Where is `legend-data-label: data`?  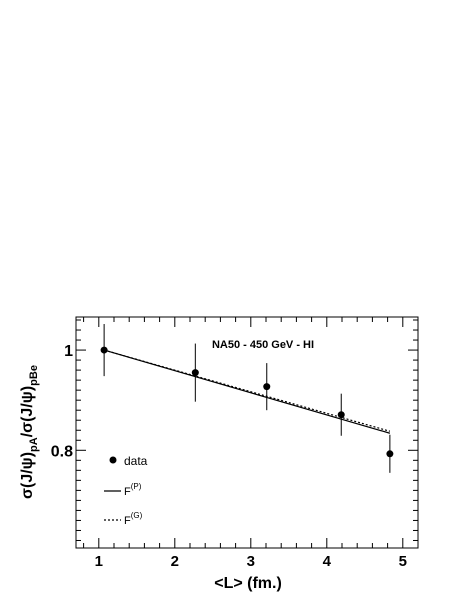
legend-data-label: data is located at coordinates (136, 461).